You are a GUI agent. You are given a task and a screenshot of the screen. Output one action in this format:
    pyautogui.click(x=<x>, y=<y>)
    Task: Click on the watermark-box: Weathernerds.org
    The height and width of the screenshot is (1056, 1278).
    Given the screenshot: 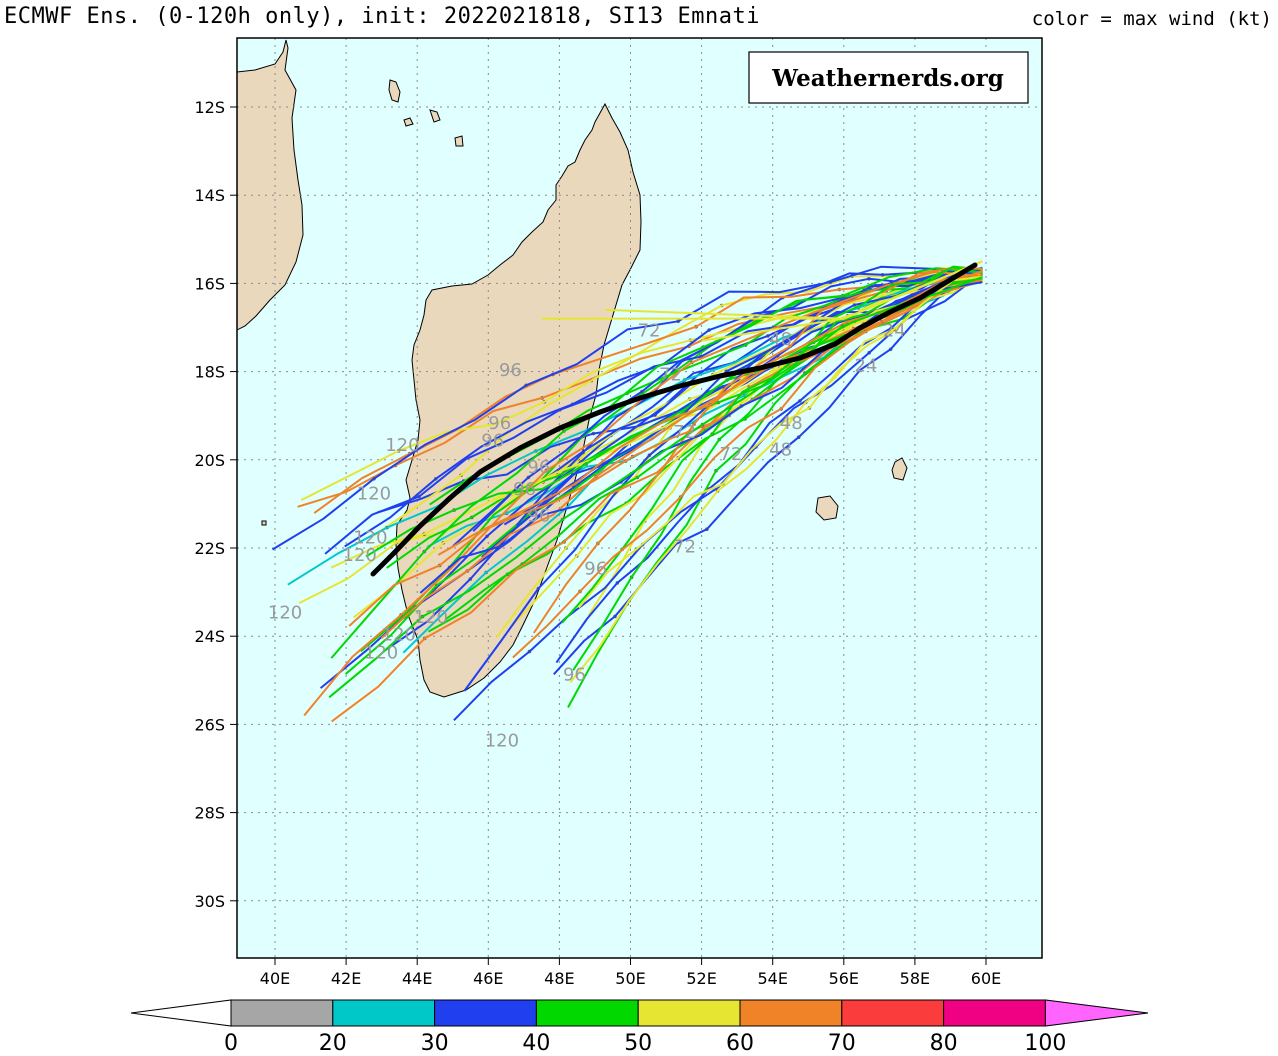 What is the action you would take?
    pyautogui.click(x=888, y=77)
    